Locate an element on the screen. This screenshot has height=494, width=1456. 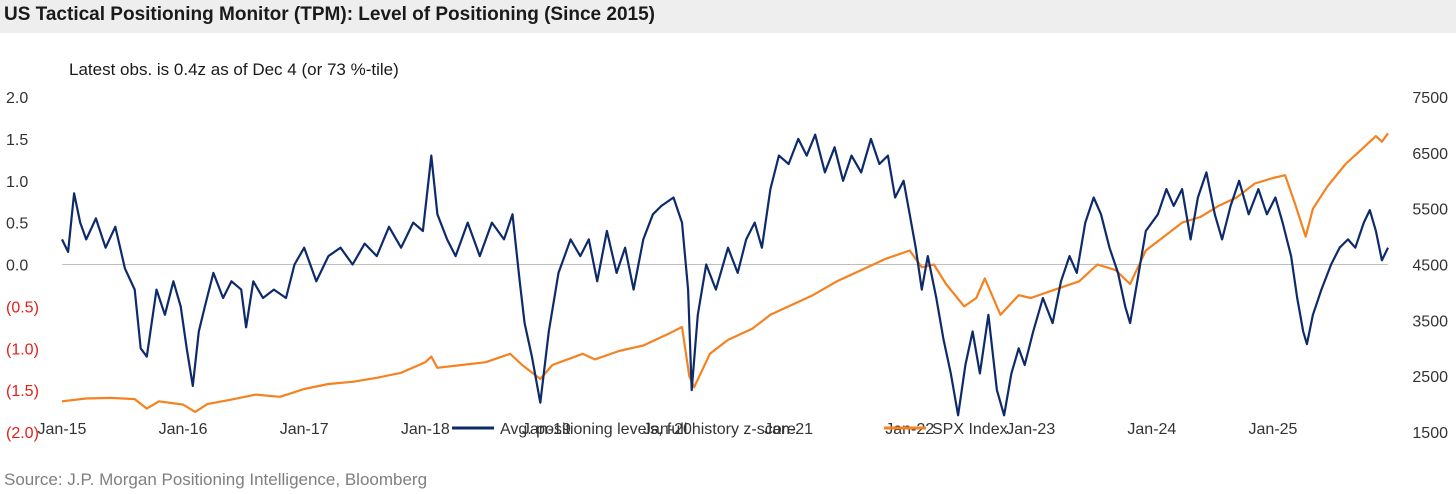
x-tick-label: Jan-15 is located at coordinates (62, 429).